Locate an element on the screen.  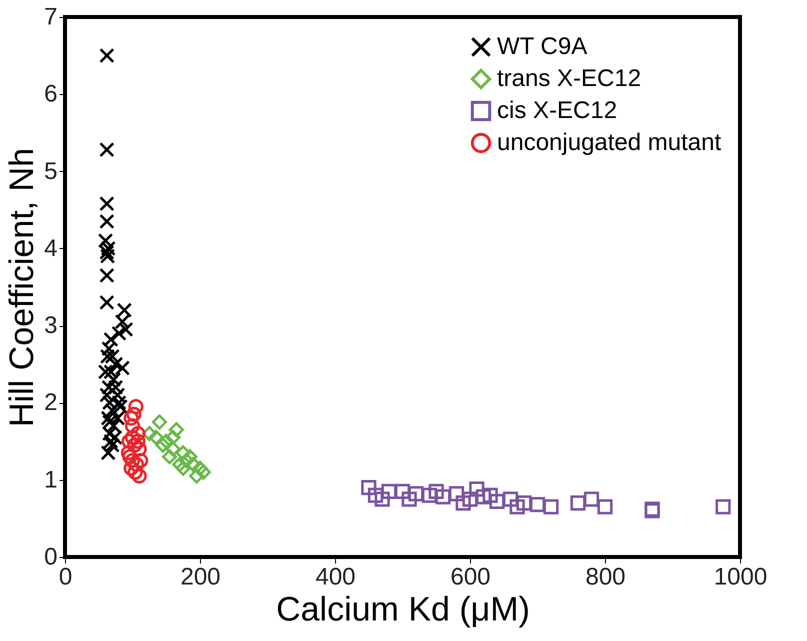
y-tick-label: 1 is located at coordinates (51, 480).